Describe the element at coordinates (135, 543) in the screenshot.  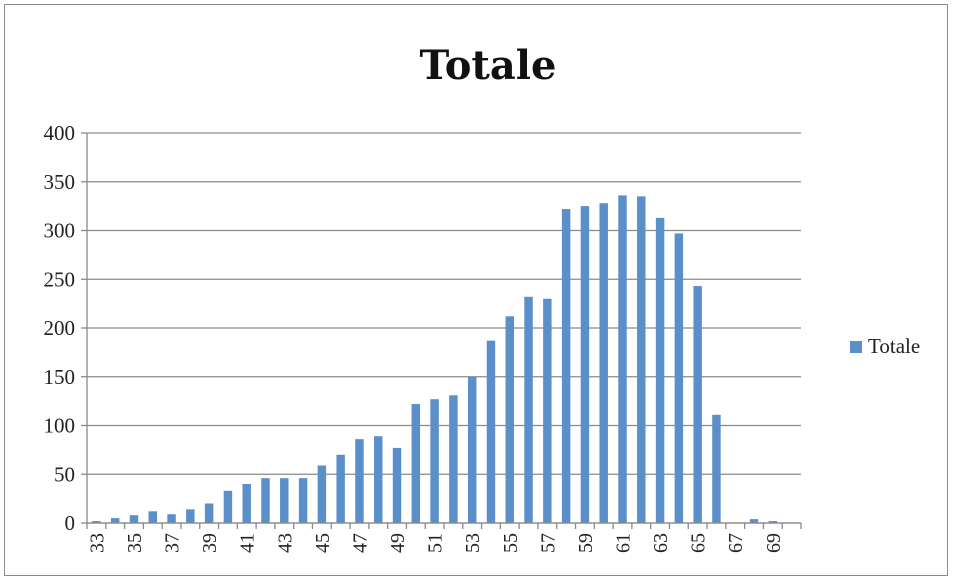
I see `x-tick-label: 35` at that location.